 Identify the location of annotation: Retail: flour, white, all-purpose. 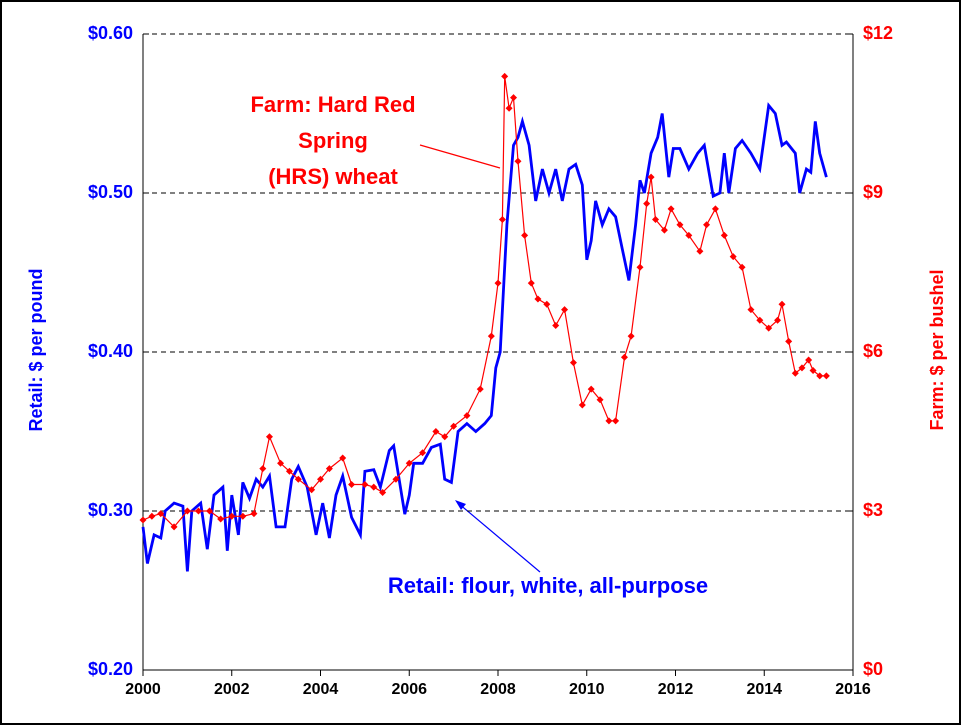
(548, 585).